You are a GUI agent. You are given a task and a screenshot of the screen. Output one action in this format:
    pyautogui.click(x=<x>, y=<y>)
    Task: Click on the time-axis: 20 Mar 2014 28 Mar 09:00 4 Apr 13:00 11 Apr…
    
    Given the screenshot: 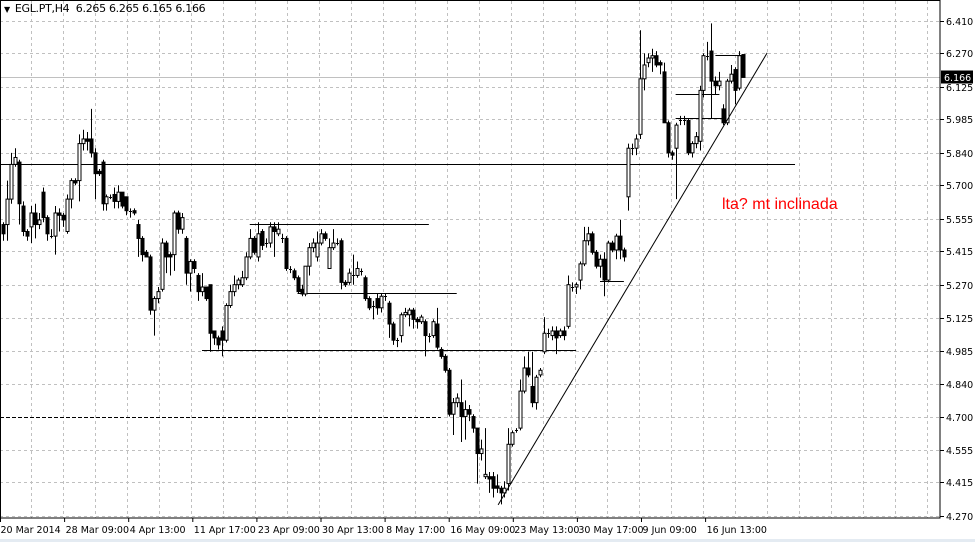 What is the action you would take?
    pyautogui.click(x=383, y=527)
    